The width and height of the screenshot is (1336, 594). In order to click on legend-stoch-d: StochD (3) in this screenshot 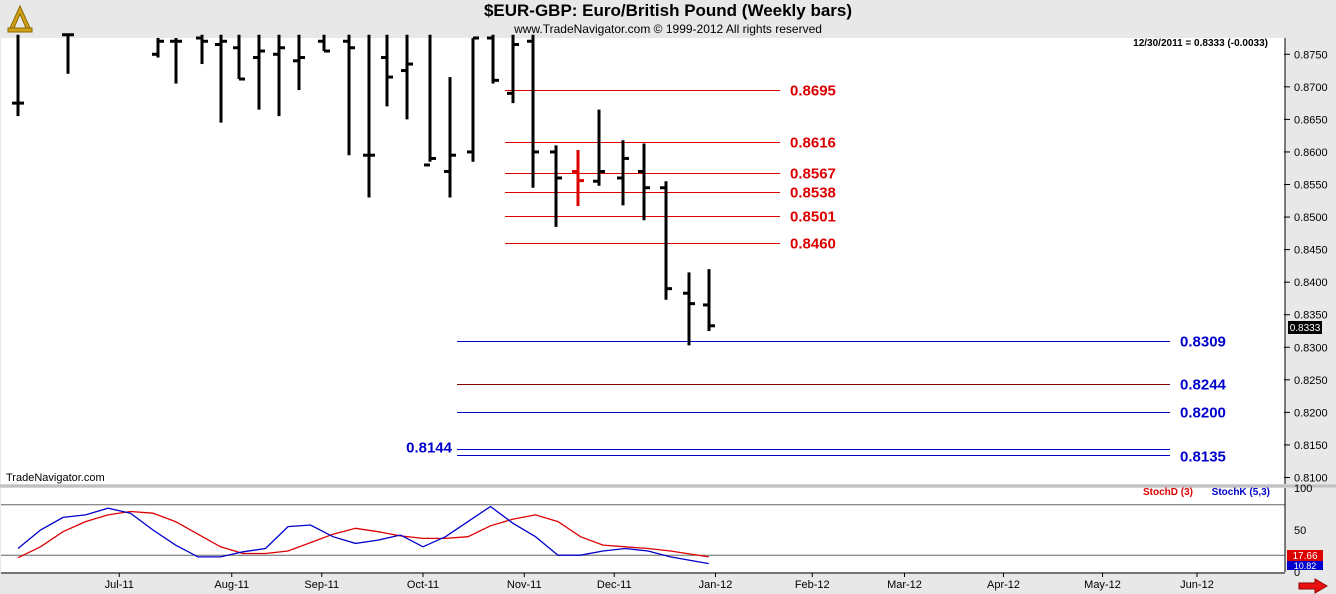, I will do `click(1168, 492)`.